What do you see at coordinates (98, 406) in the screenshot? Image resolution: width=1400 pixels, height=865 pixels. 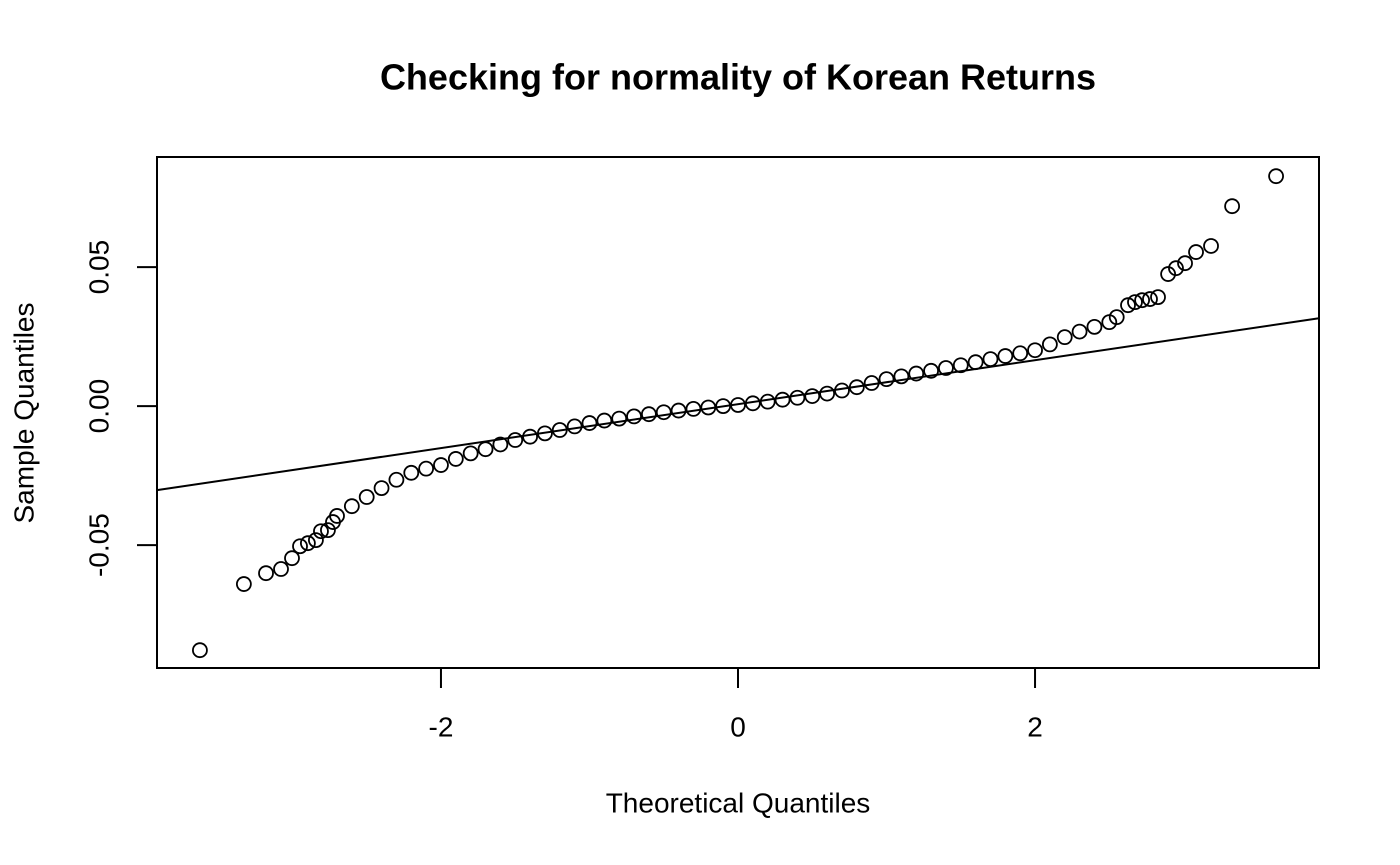 I see `y-tick-label: 0.00` at bounding box center [98, 406].